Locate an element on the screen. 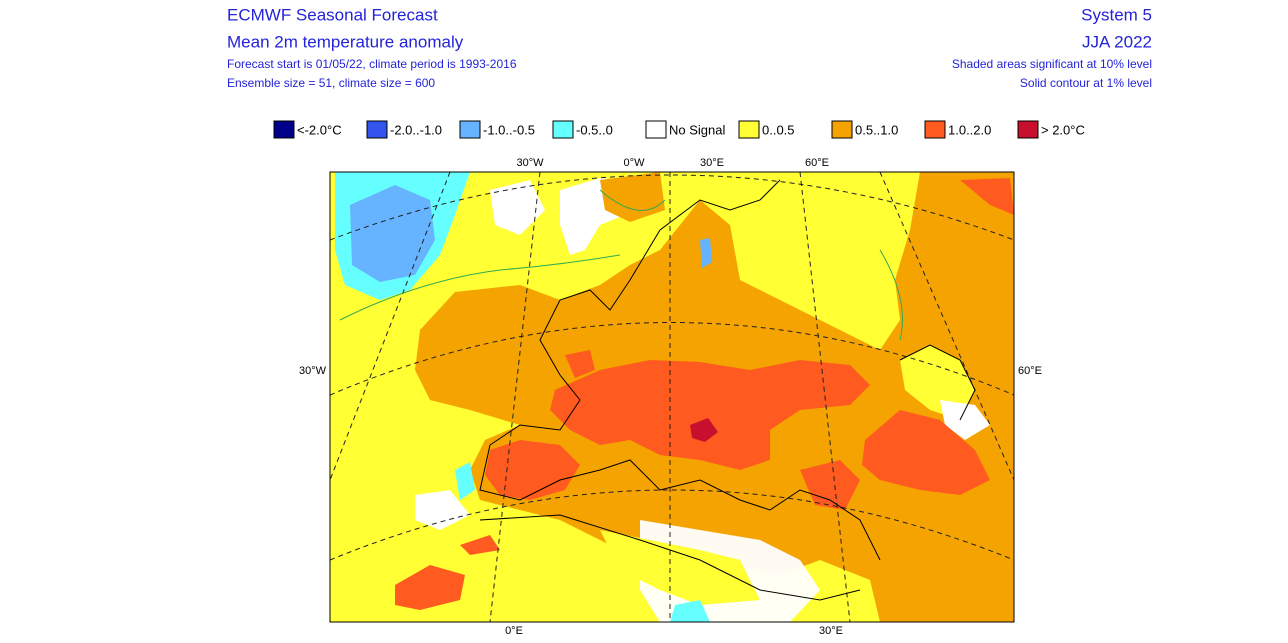 This screenshot has height=643, width=1288. top-lon-label: 30°W is located at coordinates (530, 163).